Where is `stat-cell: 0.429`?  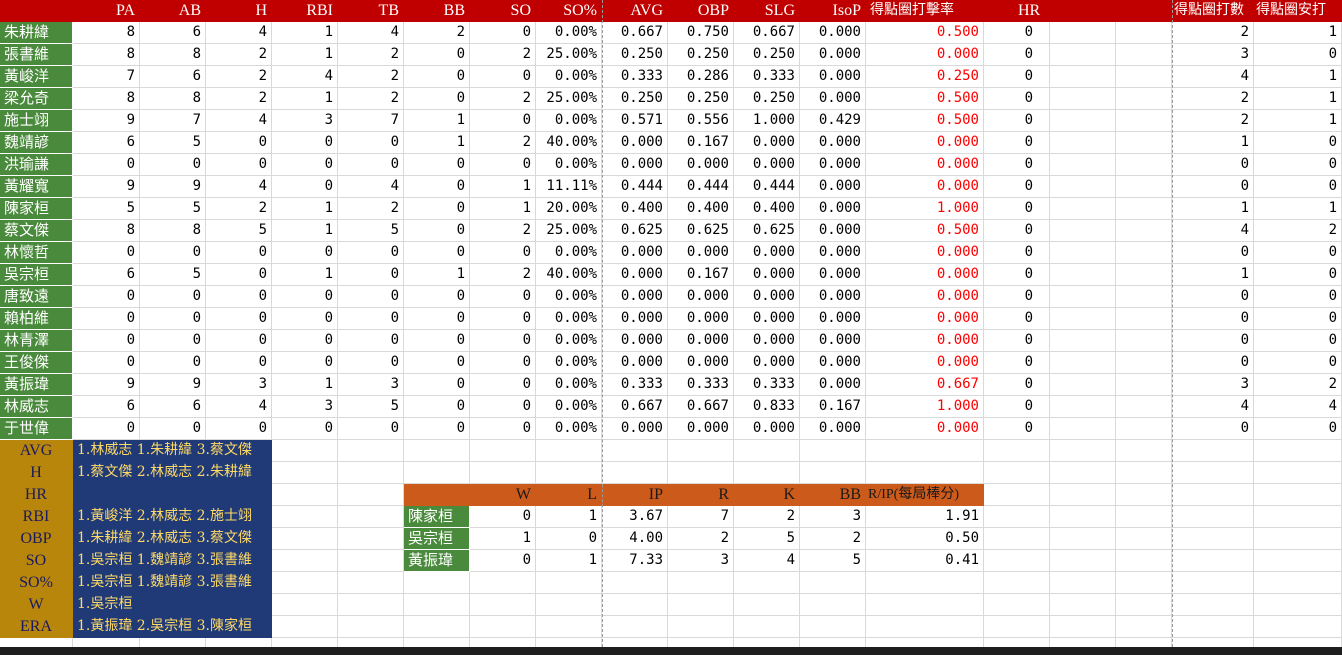
stat-cell: 0.429 is located at coordinates (833, 121).